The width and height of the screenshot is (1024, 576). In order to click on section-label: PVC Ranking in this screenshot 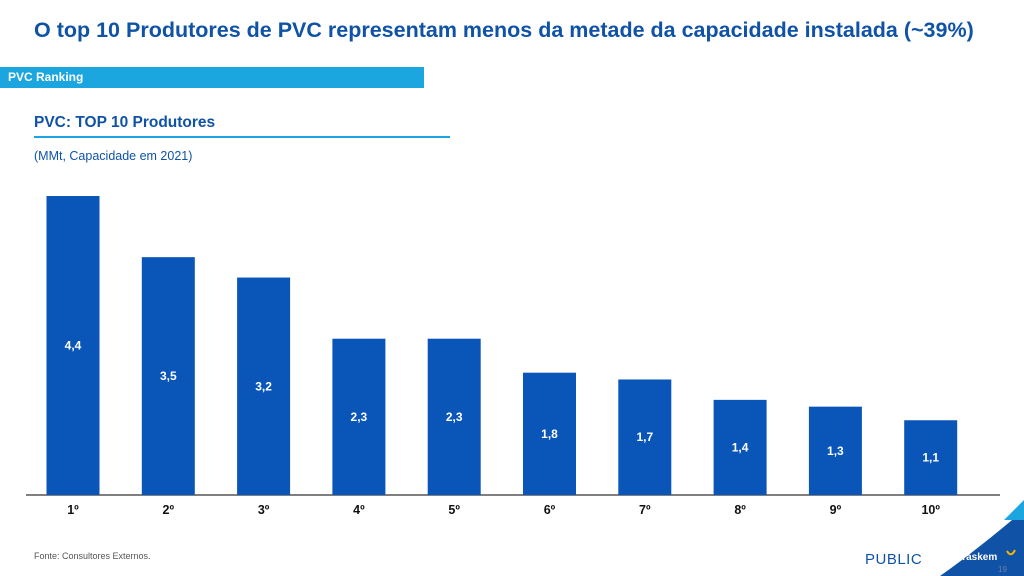, I will do `click(46, 77)`.